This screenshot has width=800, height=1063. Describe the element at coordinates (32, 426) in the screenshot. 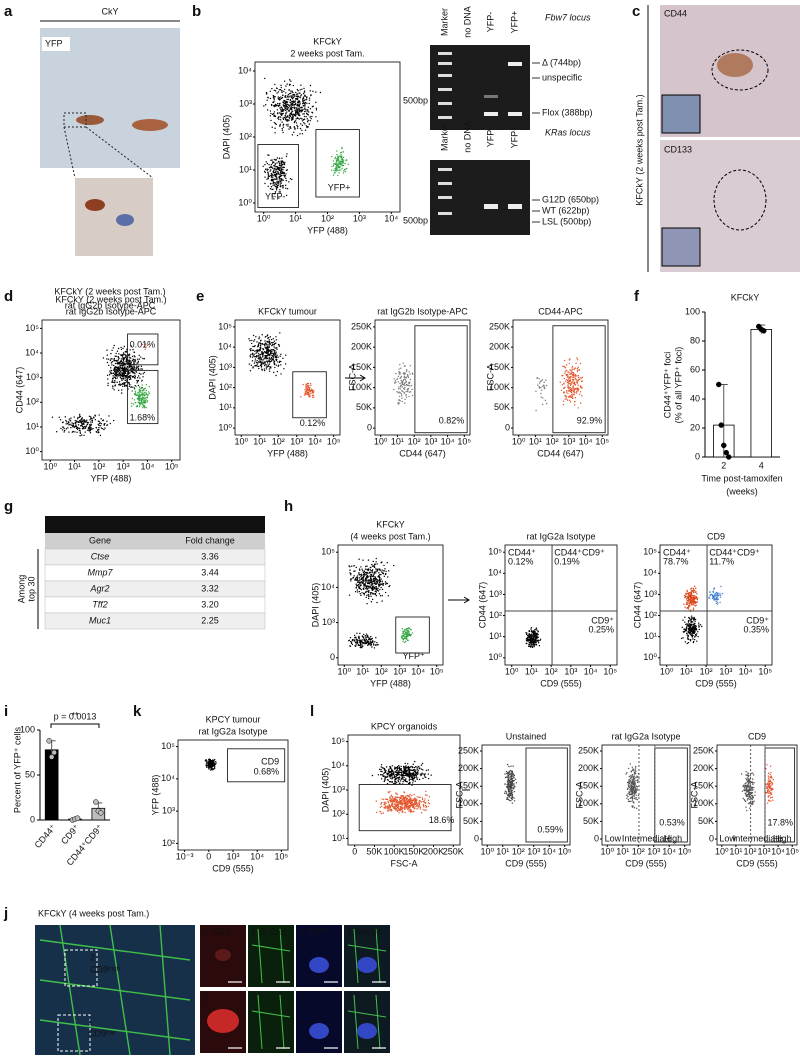

I see `y-tick-label: 10¹` at that location.